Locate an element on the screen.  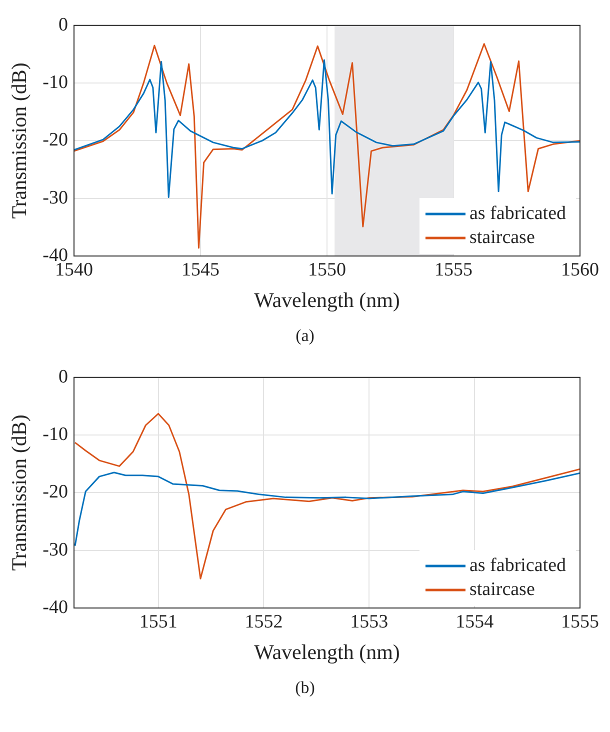
x-tick-label: 1551 is located at coordinates (158, 621).